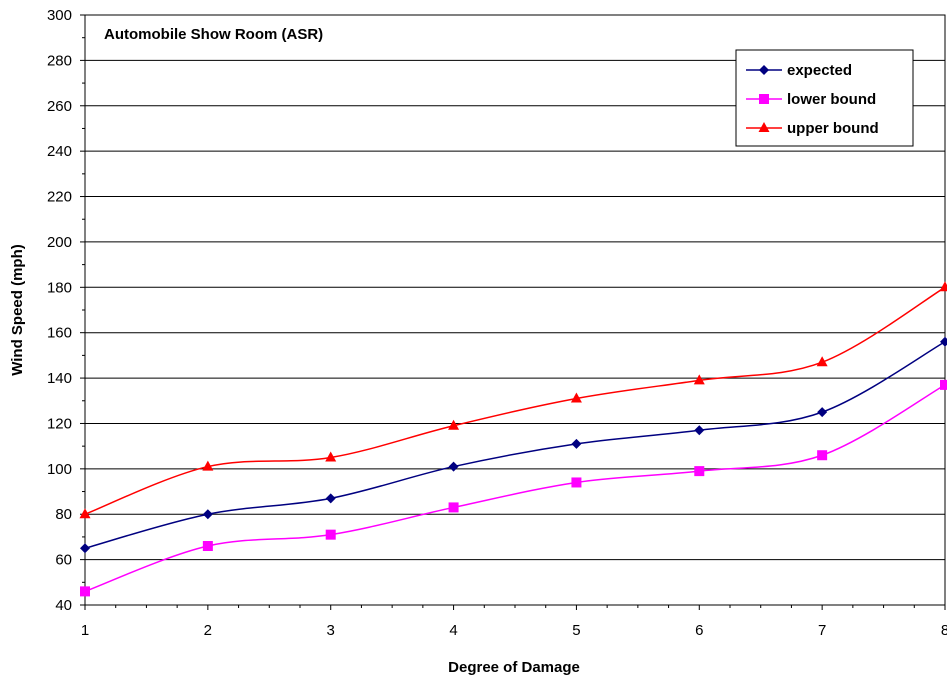  What do you see at coordinates (59, 242) in the screenshot?
I see `y-tick-label: 200` at bounding box center [59, 242].